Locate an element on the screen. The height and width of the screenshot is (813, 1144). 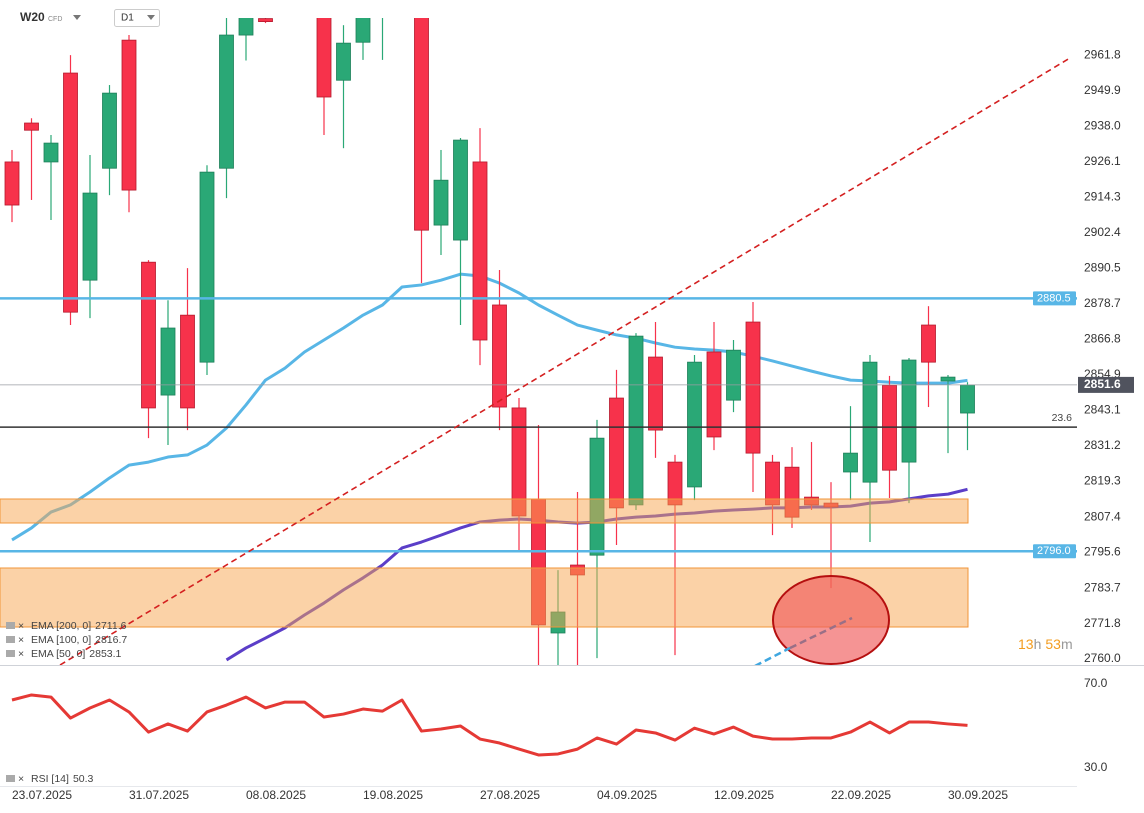
x-tick-label: 27.08.2025 is located at coordinates (510, 795).